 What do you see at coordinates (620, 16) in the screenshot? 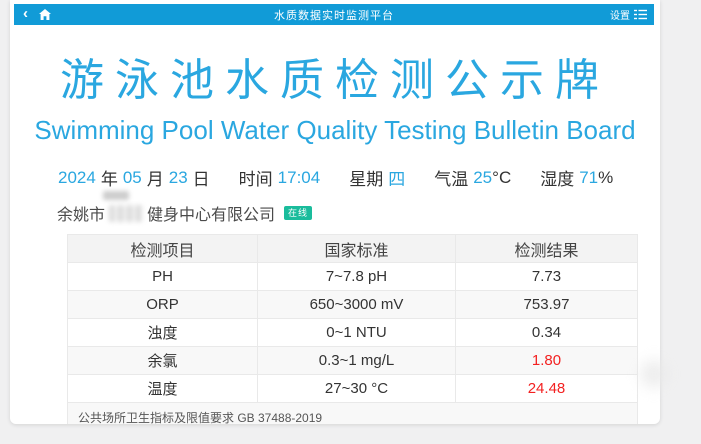
I see `settings-label: 设置` at bounding box center [620, 16].